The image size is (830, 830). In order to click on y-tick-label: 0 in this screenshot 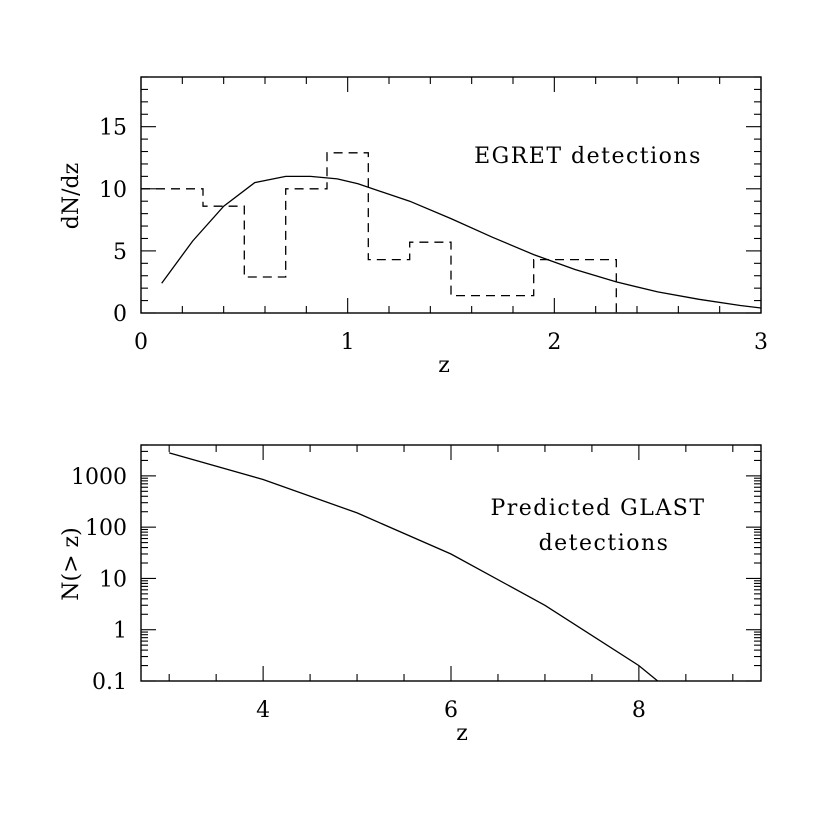, I will do `click(120, 314)`.